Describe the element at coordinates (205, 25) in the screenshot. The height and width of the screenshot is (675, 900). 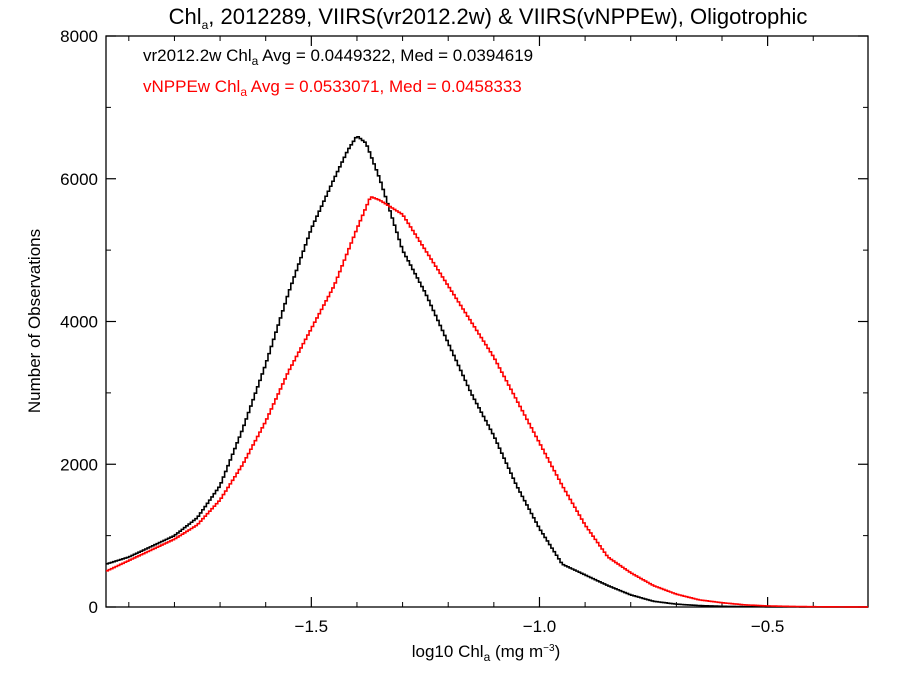
I see `chart-title-sub: a` at that location.